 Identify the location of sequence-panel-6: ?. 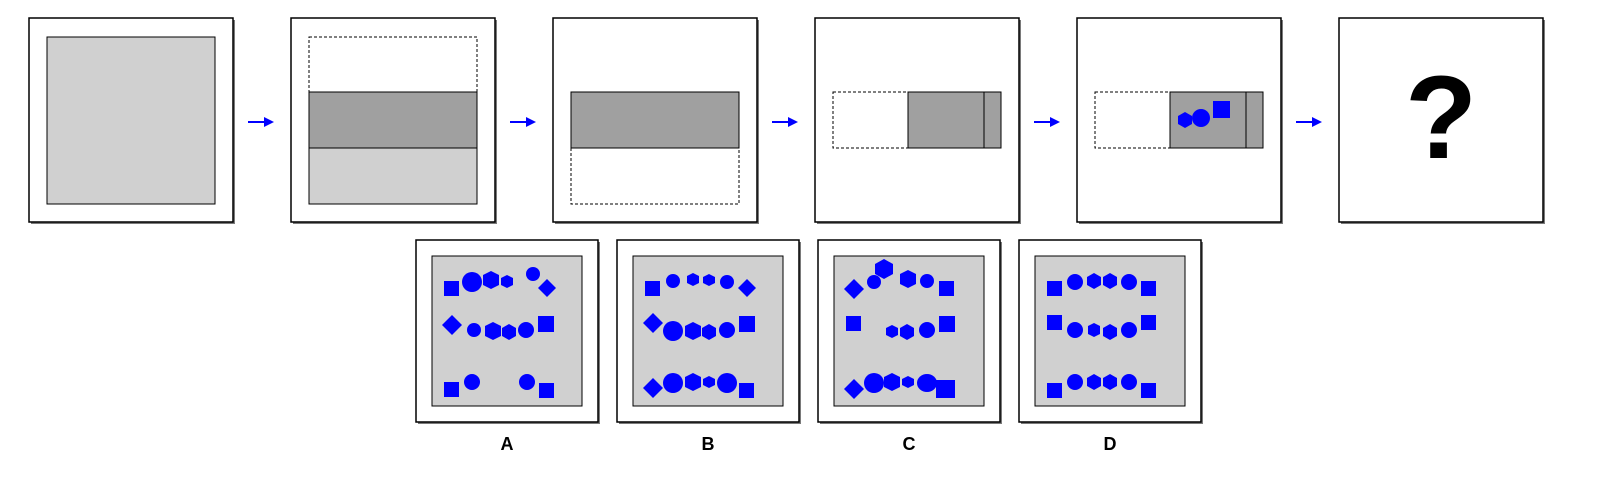
(1441, 120).